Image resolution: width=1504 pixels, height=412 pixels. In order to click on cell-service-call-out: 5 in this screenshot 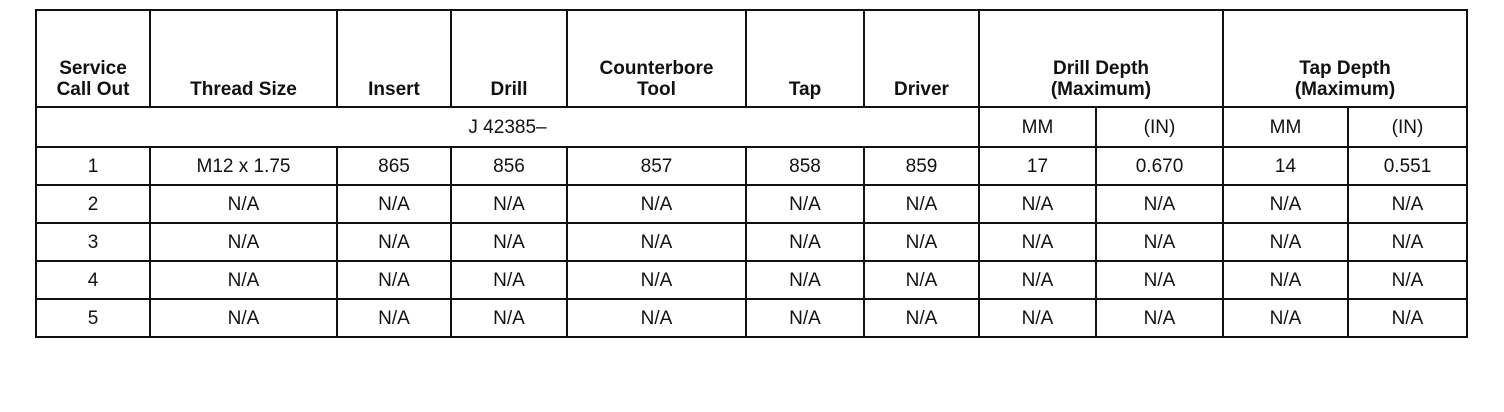, I will do `click(93, 318)`.